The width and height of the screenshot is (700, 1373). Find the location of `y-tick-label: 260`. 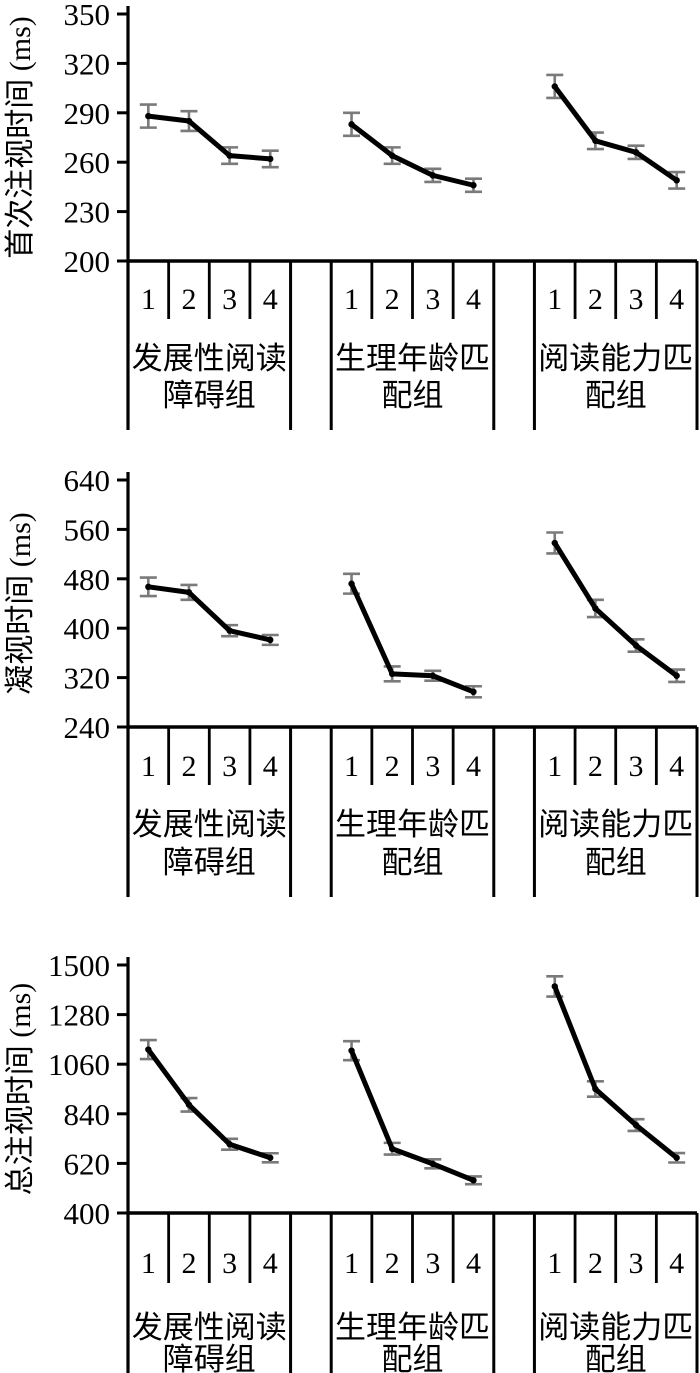

y-tick-label: 260 is located at coordinates (87, 162).